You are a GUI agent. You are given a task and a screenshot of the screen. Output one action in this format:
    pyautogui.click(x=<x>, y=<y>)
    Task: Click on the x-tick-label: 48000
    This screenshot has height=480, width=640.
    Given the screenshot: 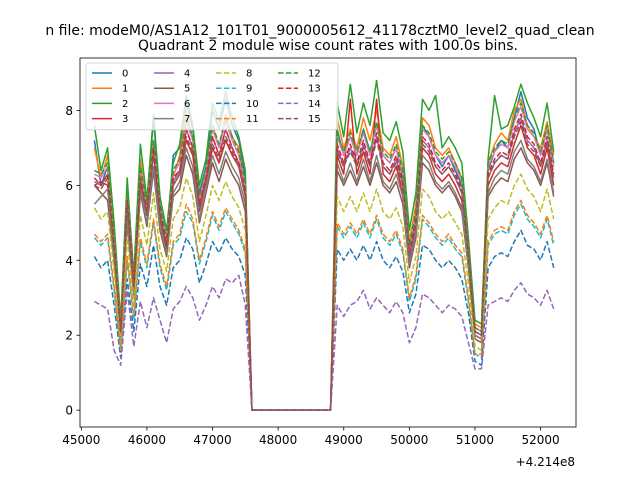 What is the action you would take?
    pyautogui.click(x=278, y=440)
    